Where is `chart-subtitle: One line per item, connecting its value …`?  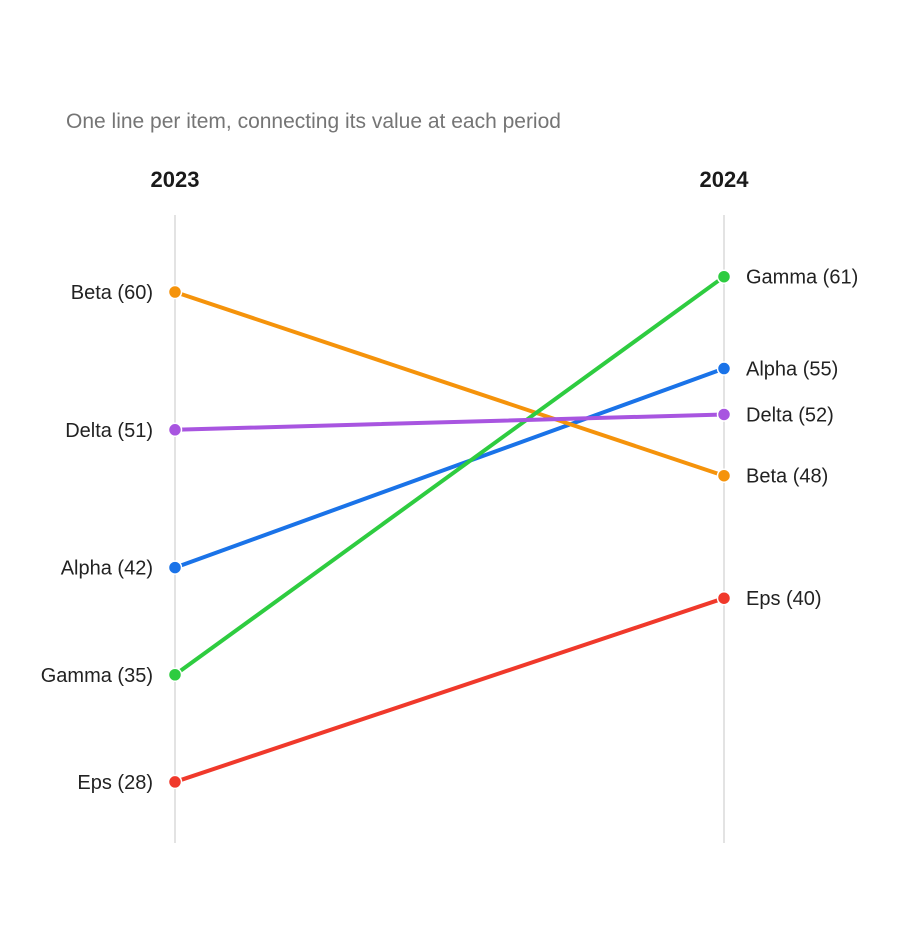
chart-subtitle: One line per item, connecting its value … is located at coordinates (313, 121).